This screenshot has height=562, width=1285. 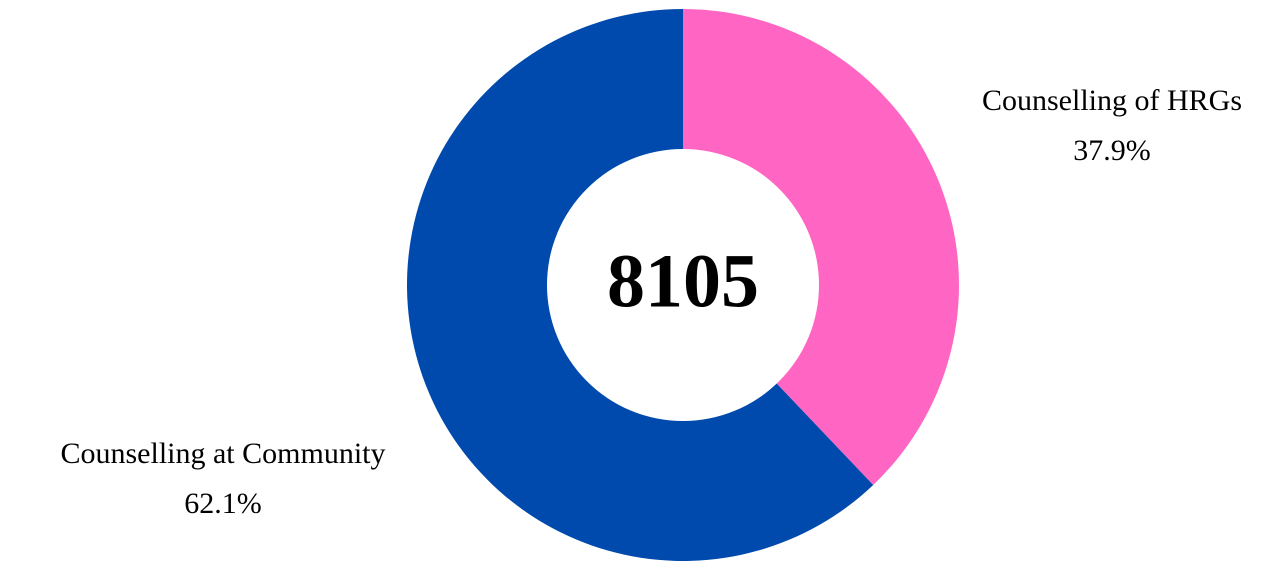 I want to click on donut-hole, so click(x=683, y=285).